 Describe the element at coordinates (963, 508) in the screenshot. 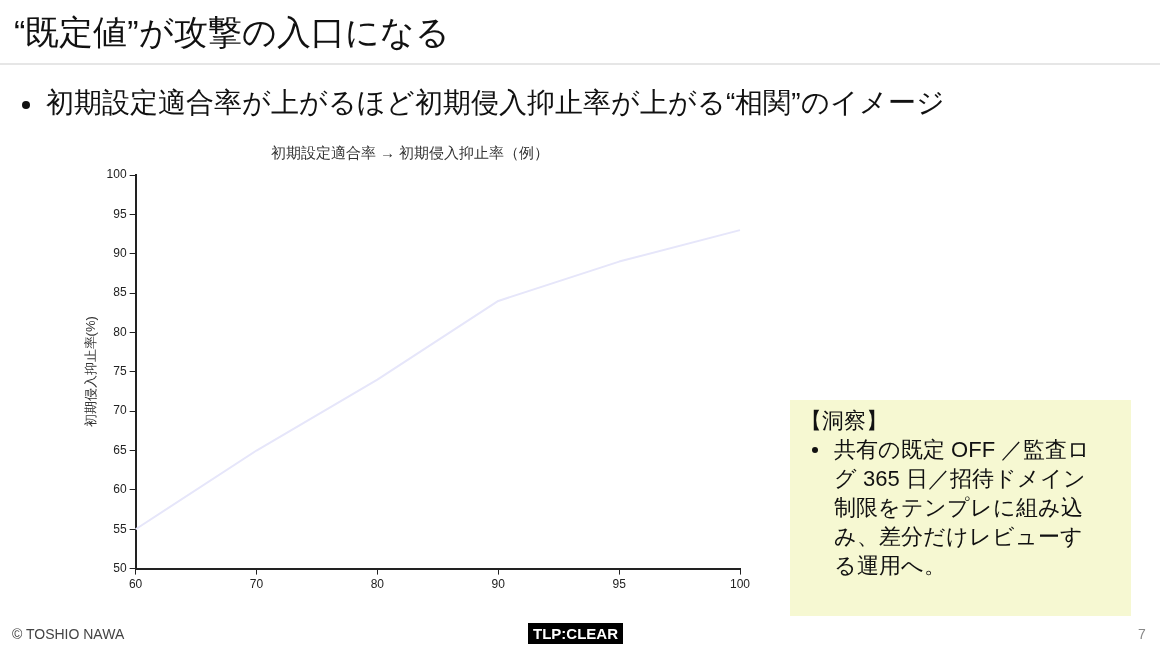

I see `text: 共有の既定 OFF ／監査ログ 365 日／招待ドメイン制限をテンプレに組み込み、差分だけレビューする運用へ。` at that location.